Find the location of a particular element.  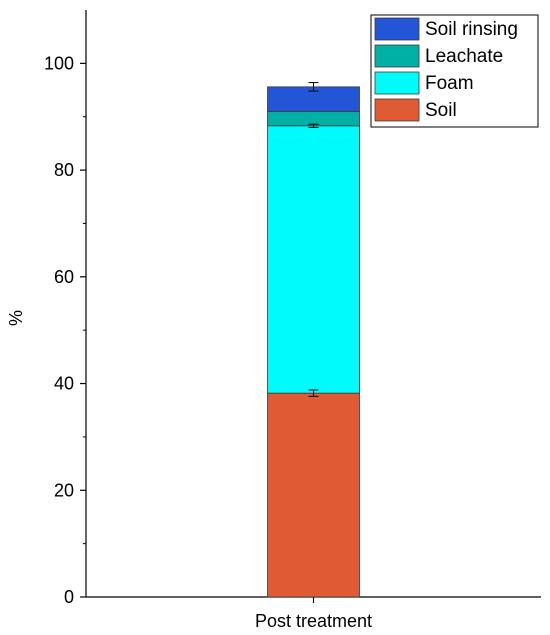

bar-segment-leachate is located at coordinates (313, 118).